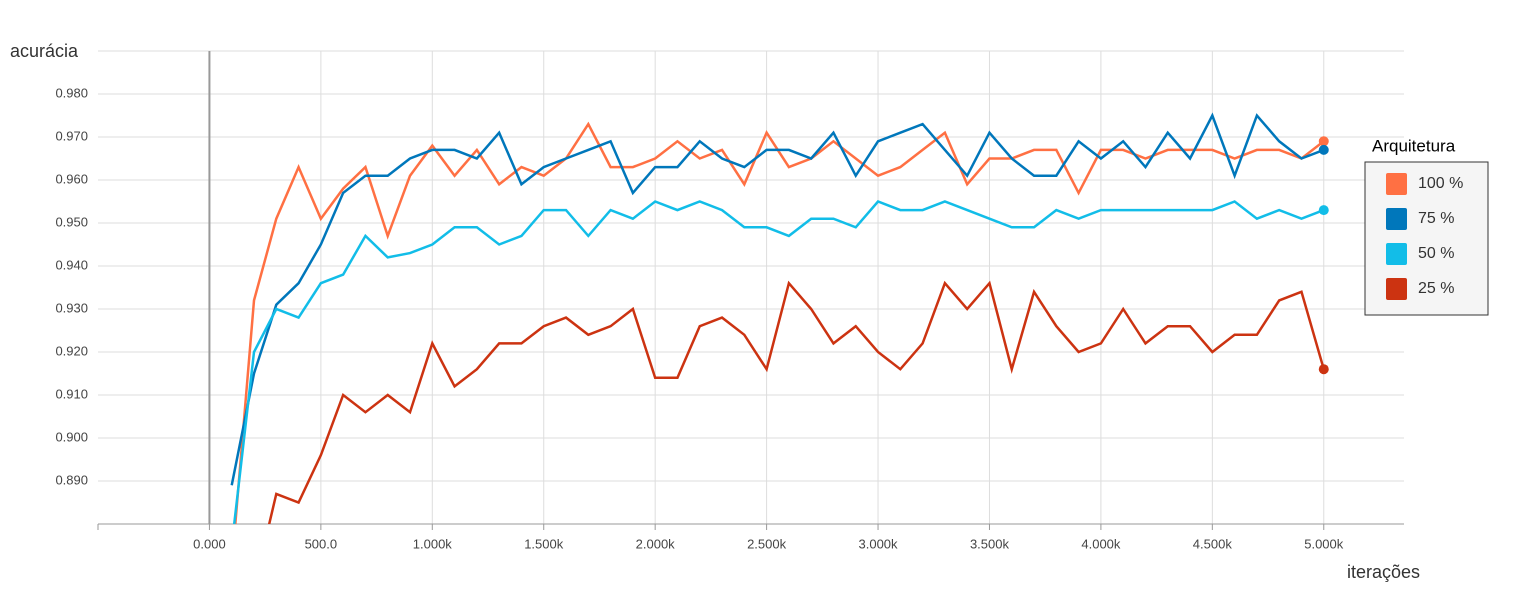 This screenshot has width=1520, height=616. What do you see at coordinates (433, 543) in the screenshot?
I see `x-tick-label: 1.000k` at bounding box center [433, 543].